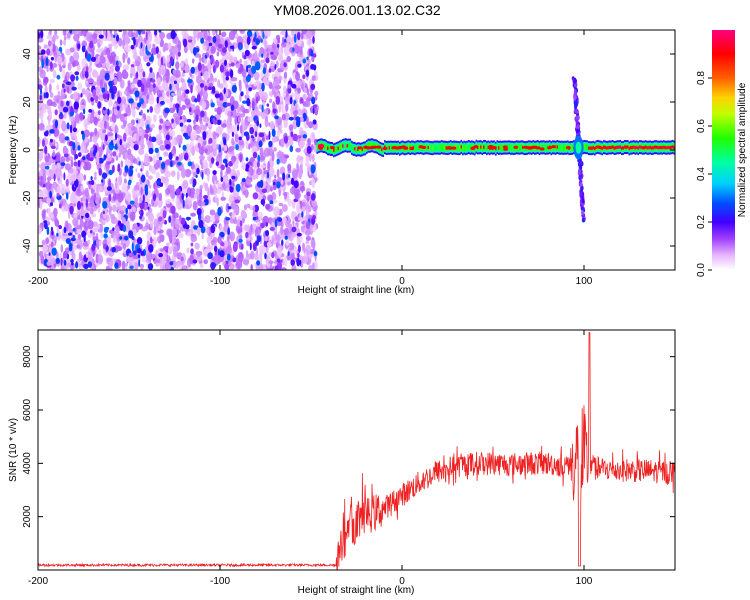 The image size is (750, 600). What do you see at coordinates (723, 150) in the screenshot?
I see `colorbar-gradient` at bounding box center [723, 150].